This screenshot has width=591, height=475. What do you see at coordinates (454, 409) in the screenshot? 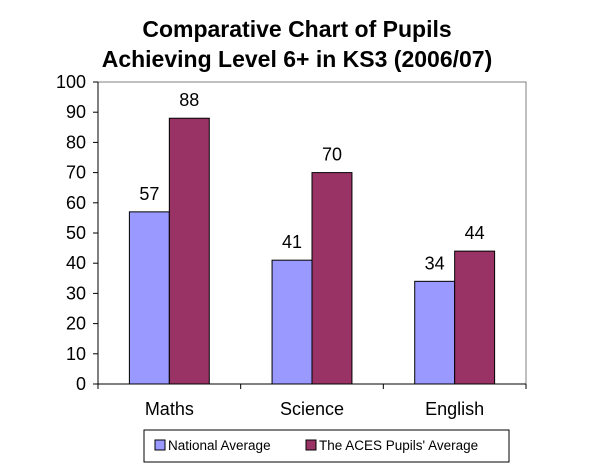
I see `x-category-label: English` at bounding box center [454, 409].